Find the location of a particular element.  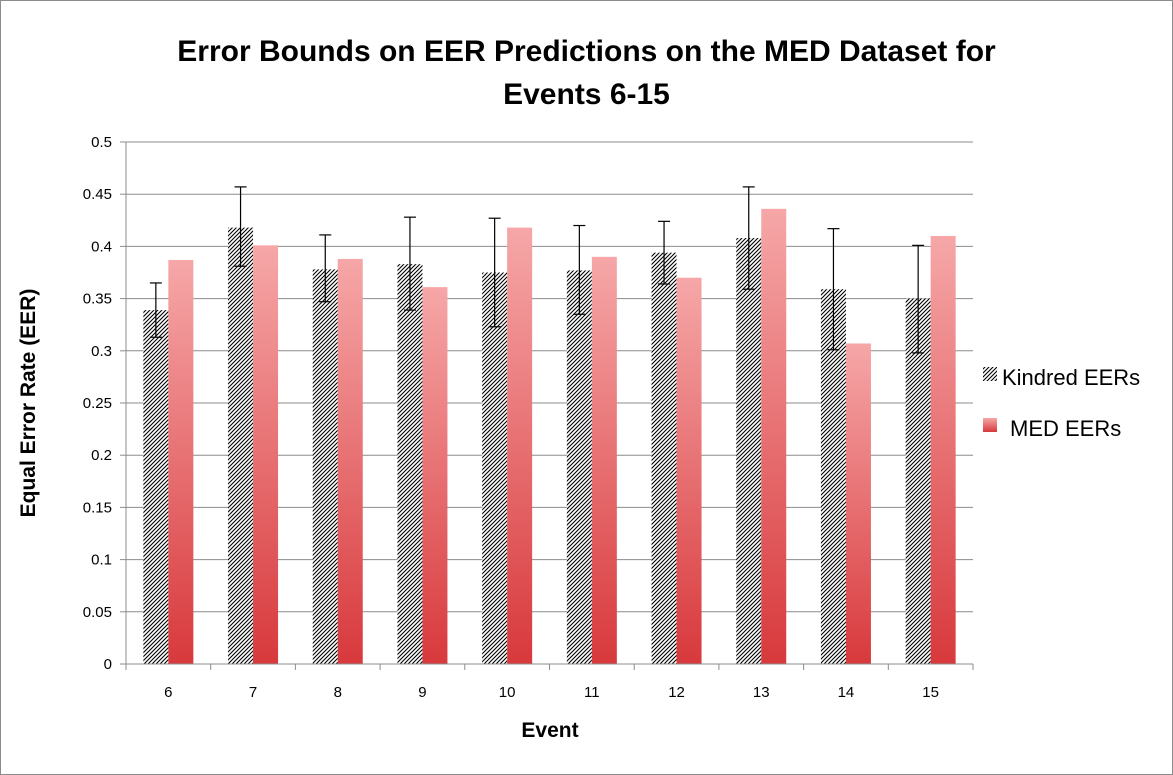

y-tick-label: 0 is located at coordinates (108, 664).